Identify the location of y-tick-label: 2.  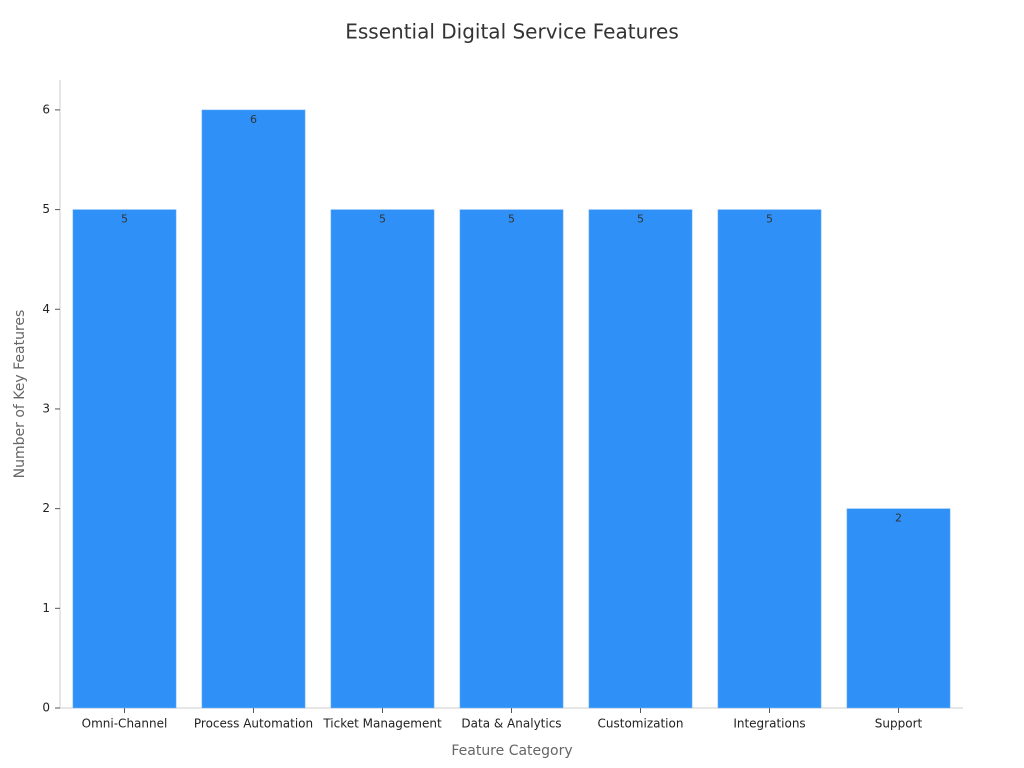
(46, 508).